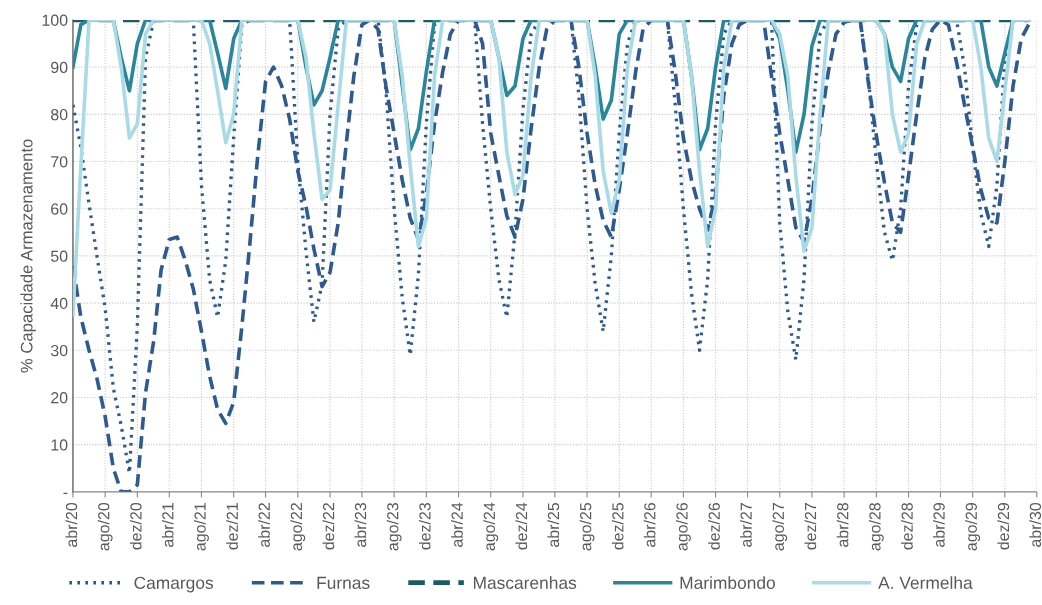 The image size is (1042, 605). What do you see at coordinates (343, 582) in the screenshot?
I see `legend-label: Furnas` at bounding box center [343, 582].